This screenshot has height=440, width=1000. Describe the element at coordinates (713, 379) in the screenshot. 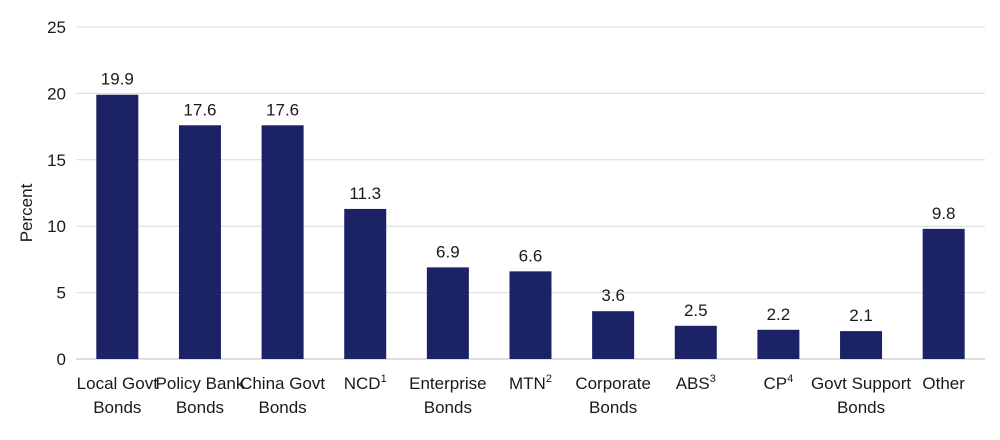

I see `footnote-marker: 3` at that location.